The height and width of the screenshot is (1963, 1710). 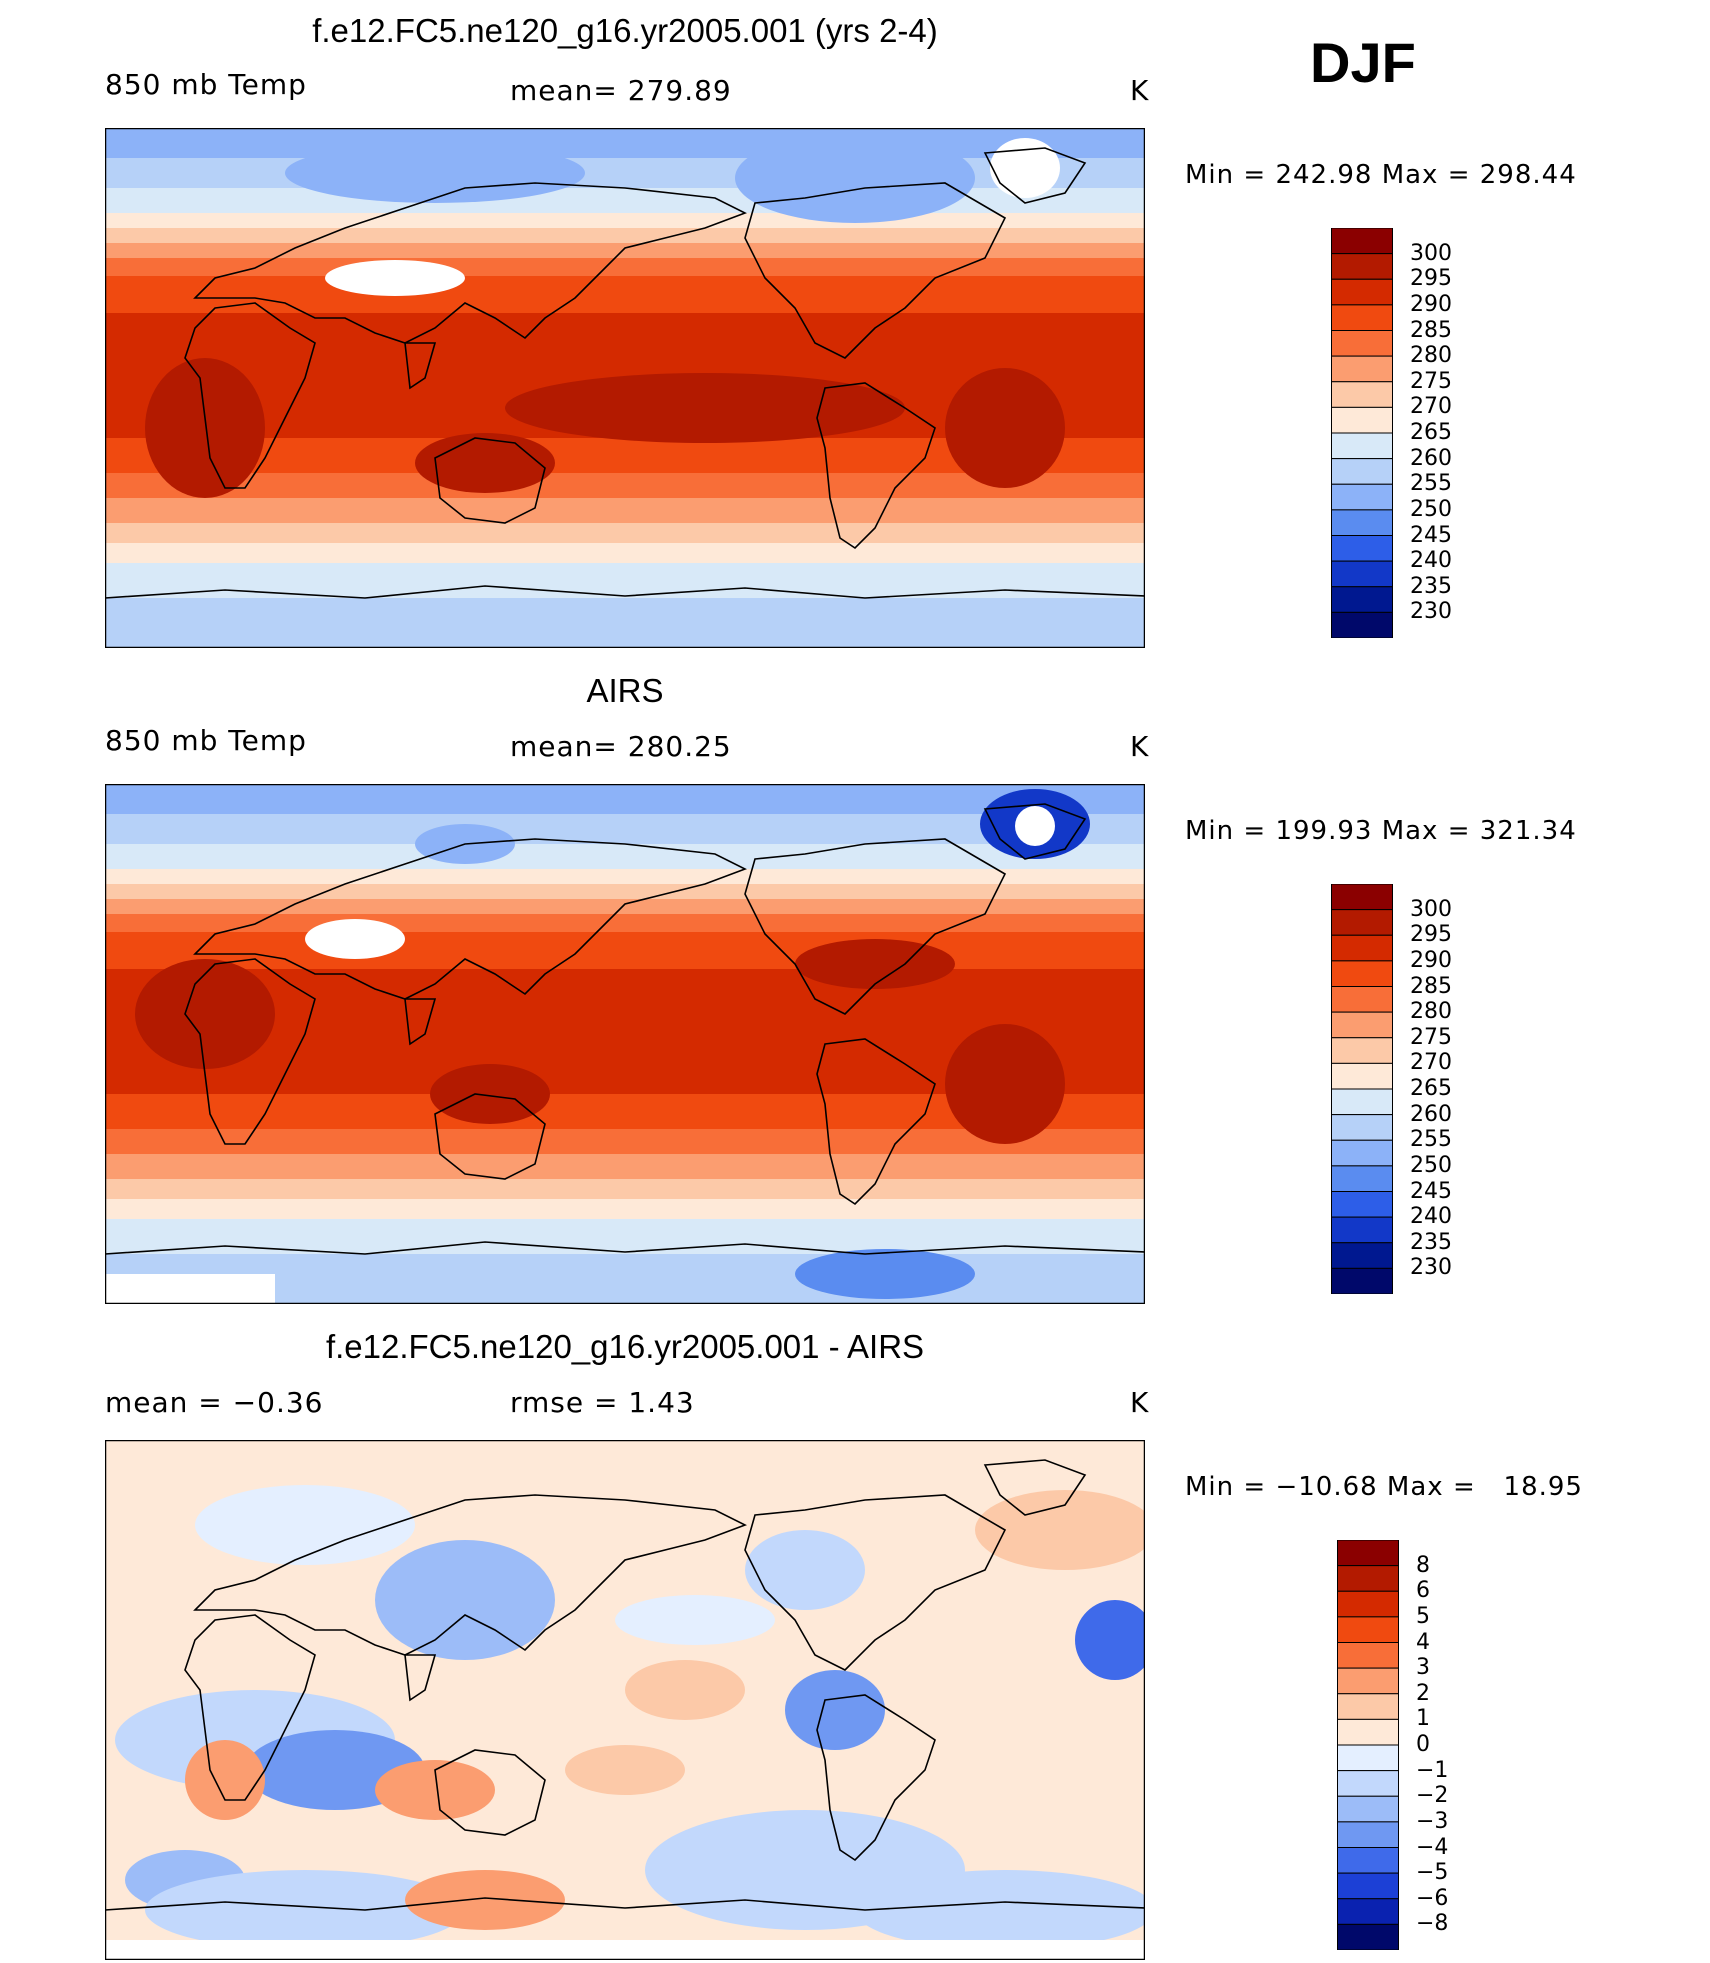 What do you see at coordinates (1431, 1088) in the screenshot?
I see `colorbar-tick-label: 265` at bounding box center [1431, 1088].